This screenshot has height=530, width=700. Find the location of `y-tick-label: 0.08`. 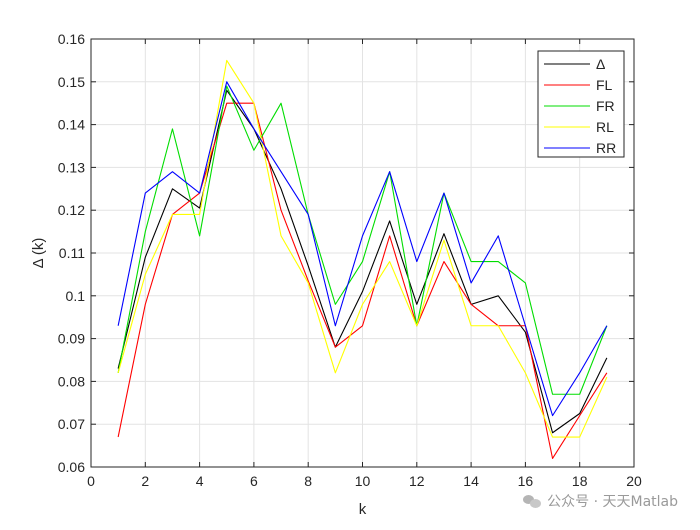

y-tick-label: 0.08 is located at coordinates (71, 381).